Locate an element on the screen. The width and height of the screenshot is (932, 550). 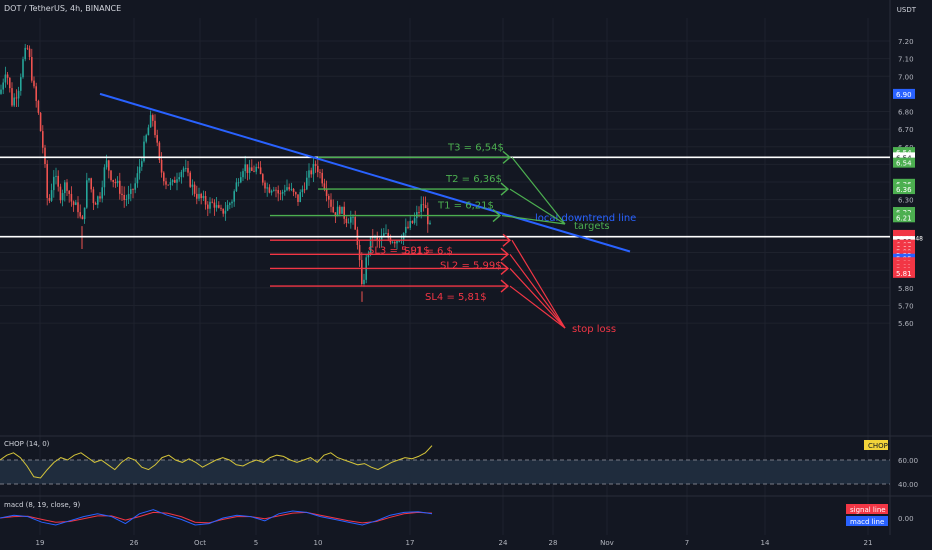
date-tick-label: Oct is located at coordinates (200, 543).